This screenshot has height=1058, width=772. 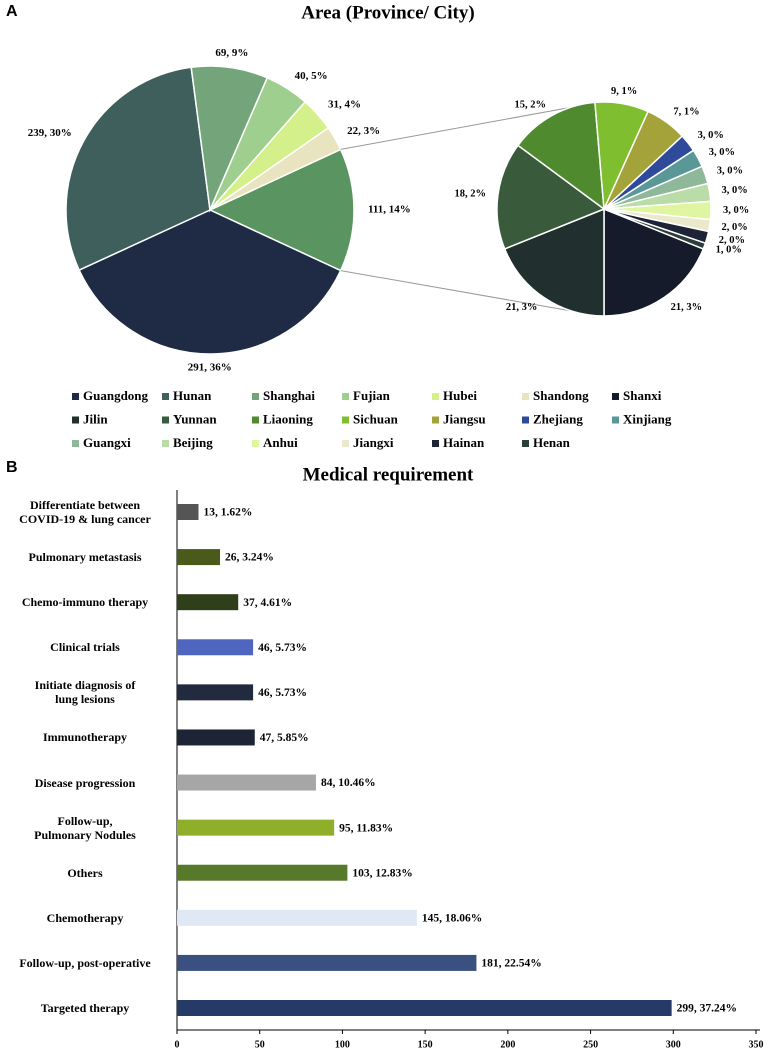 What do you see at coordinates (249, 558) in the screenshot?
I see `value-label: 26, 3.24%` at bounding box center [249, 558].